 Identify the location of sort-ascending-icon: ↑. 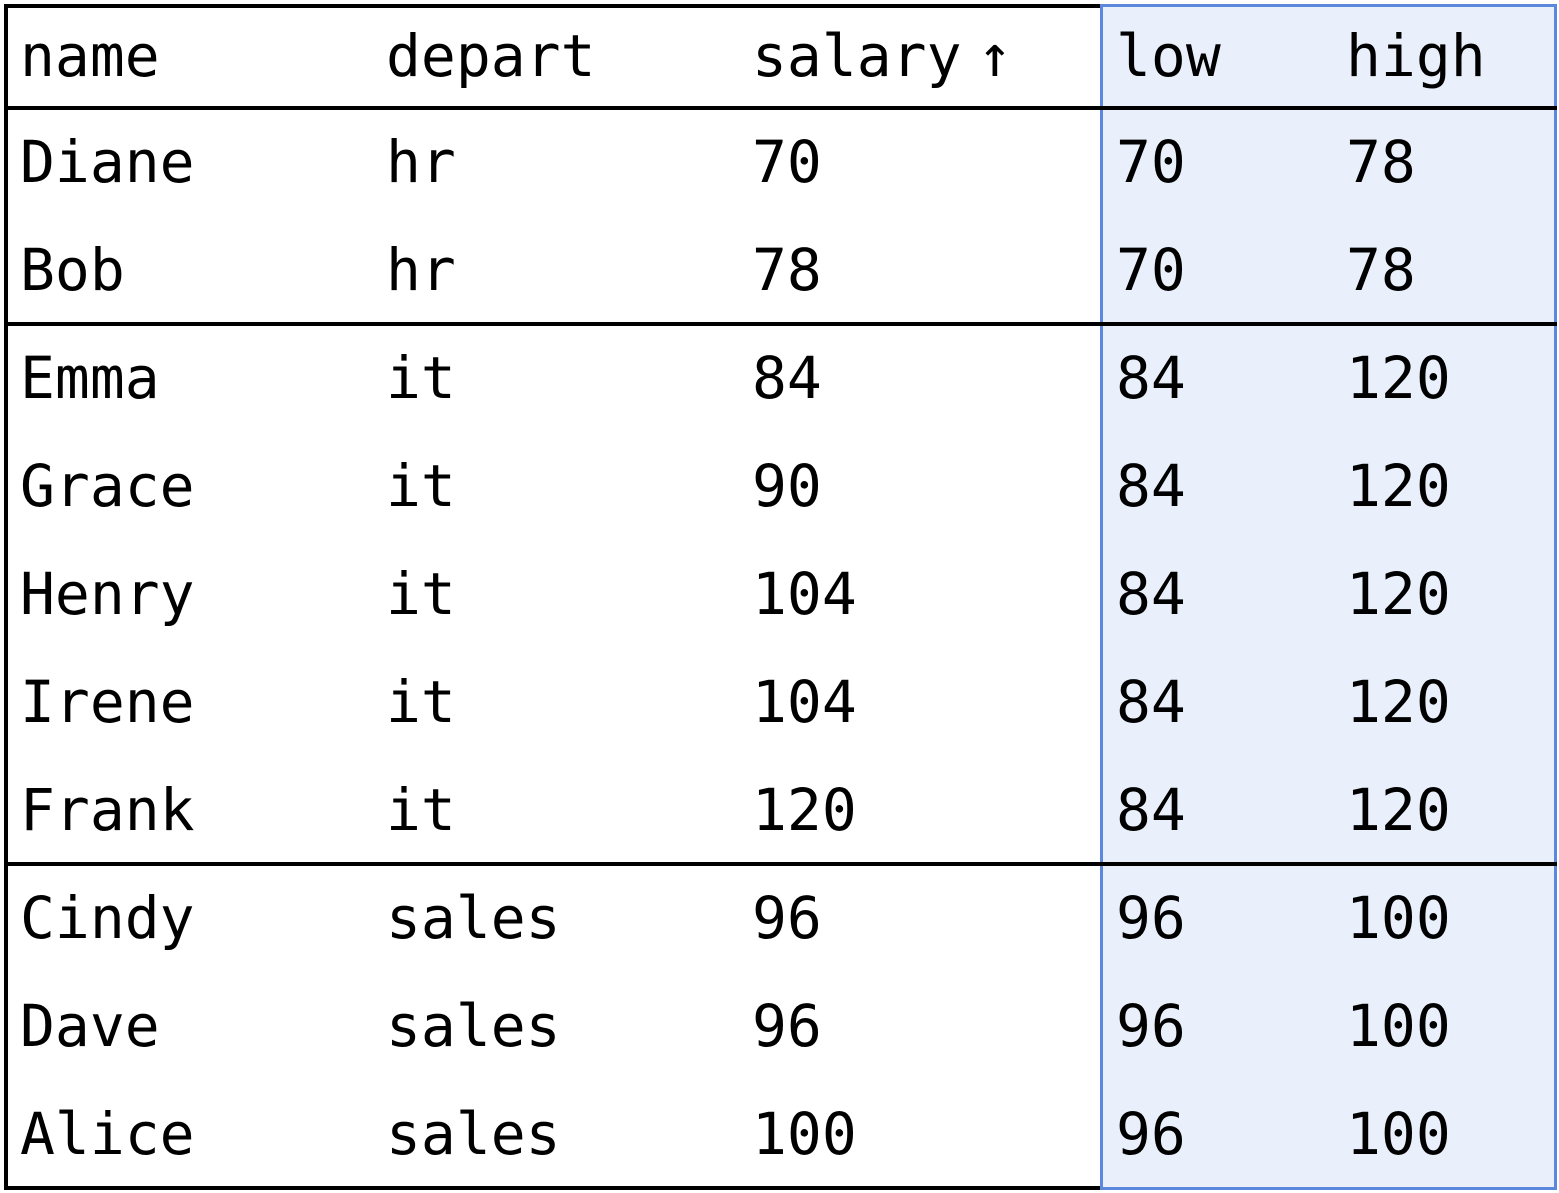
(995, 56).